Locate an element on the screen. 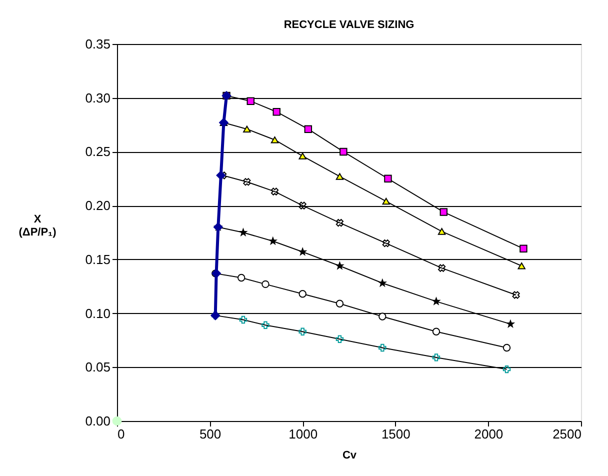 The image size is (608, 476). x-tick-label: 1000 is located at coordinates (303, 434).